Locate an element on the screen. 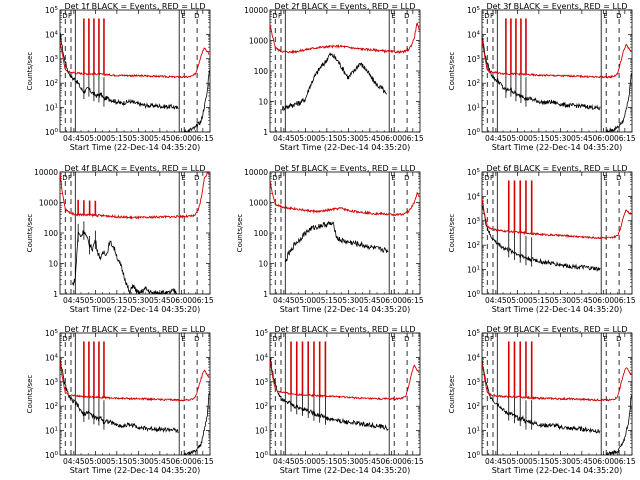 Image resolution: width=640 pixels, height=480 pixels. panel-title: Det 2f BLACK = Events, RED = LLD is located at coordinates (344, 6).